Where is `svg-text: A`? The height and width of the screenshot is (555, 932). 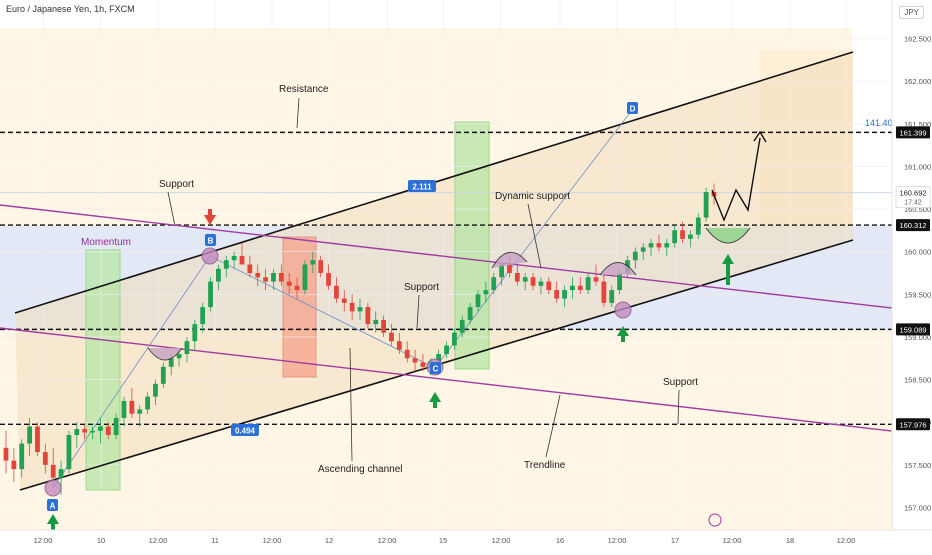 svg-text: A is located at coordinates (53, 506).